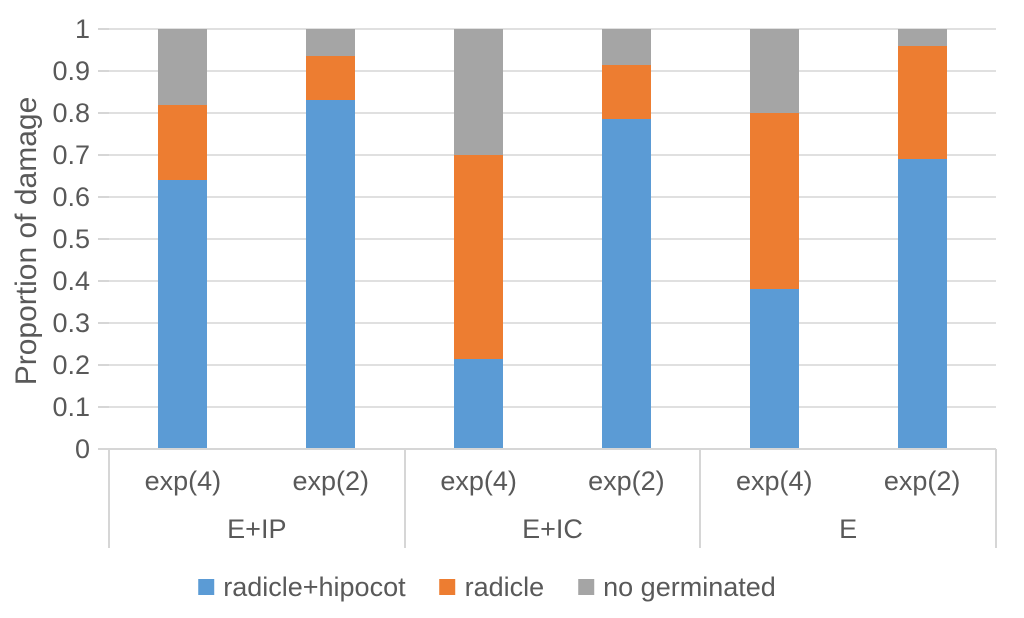  I want to click on chart-legend: radicle+hipocot radicle no germinated, so click(487, 587).